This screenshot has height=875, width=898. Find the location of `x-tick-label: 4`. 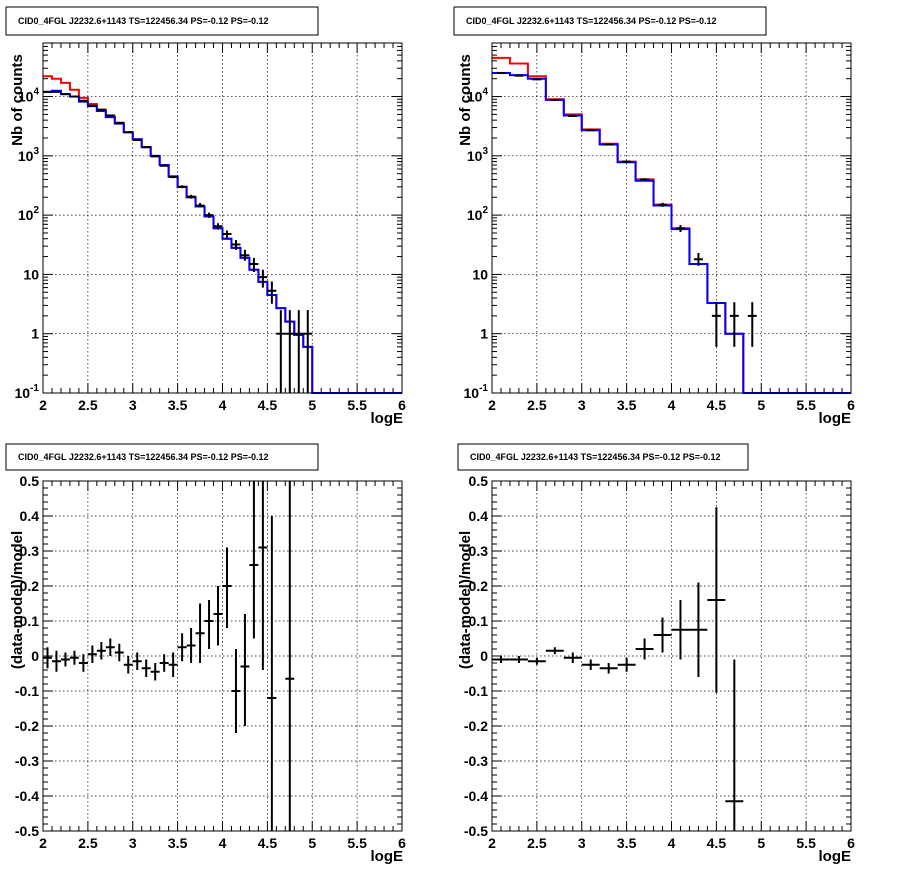

x-tick-label: 4 is located at coordinates (223, 405).